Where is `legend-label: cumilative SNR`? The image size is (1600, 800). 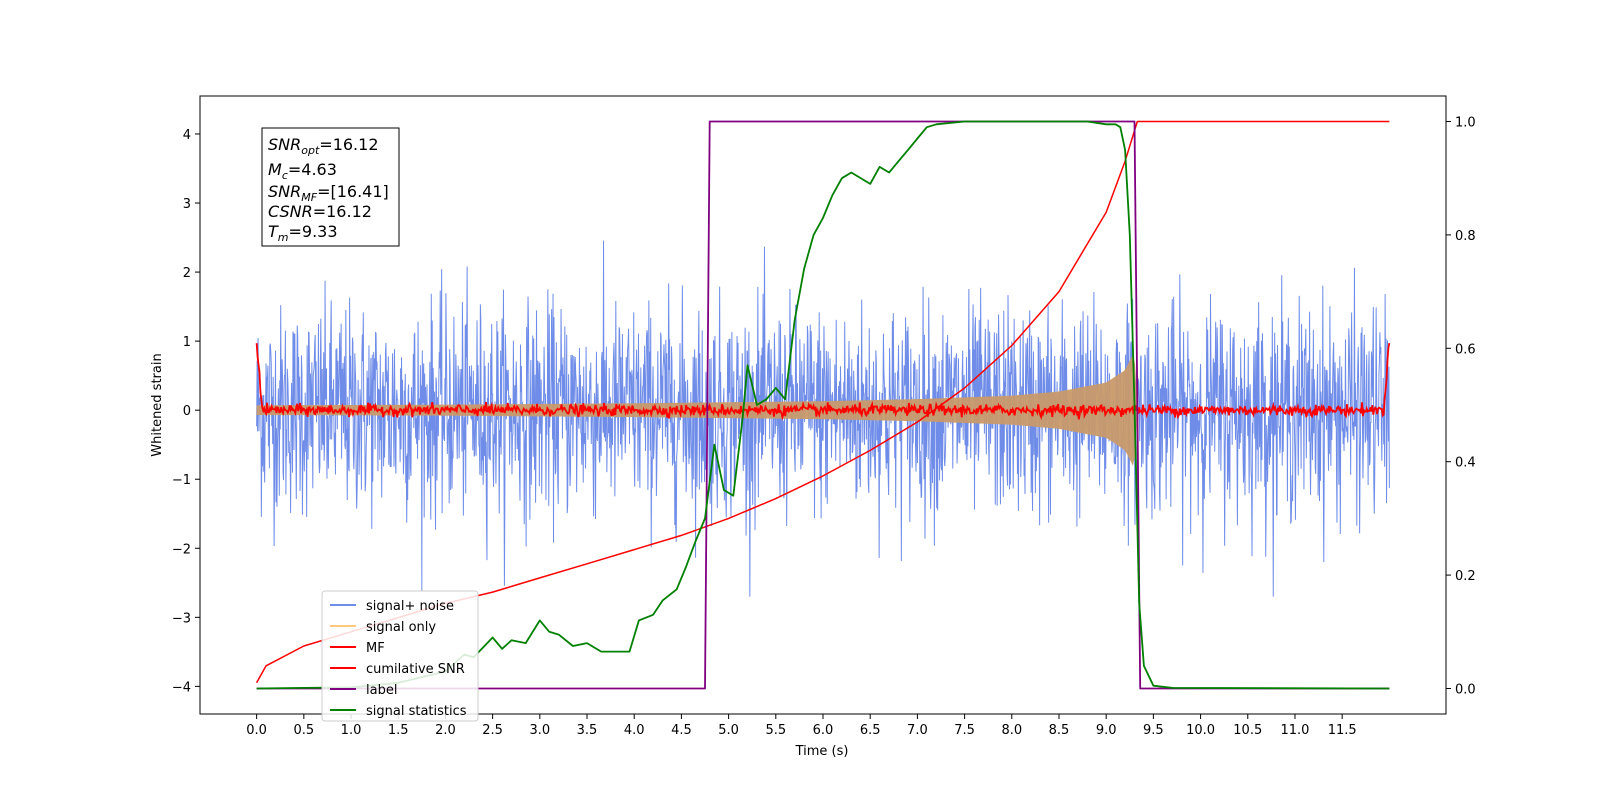 legend-label: cumilative SNR is located at coordinates (415, 669).